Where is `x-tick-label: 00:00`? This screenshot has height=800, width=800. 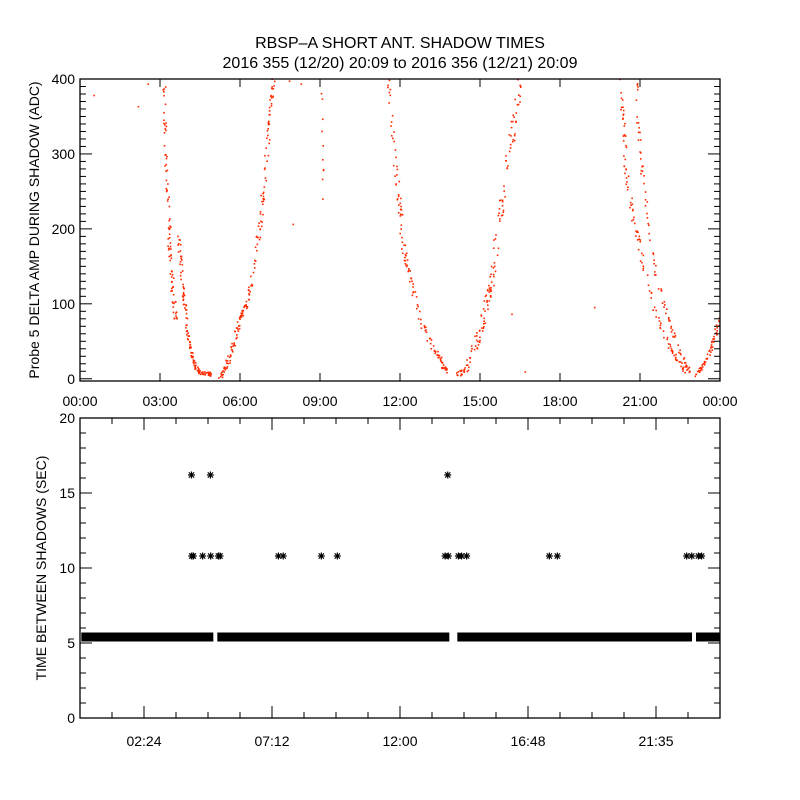
x-tick-label: 00:00 is located at coordinates (719, 401).